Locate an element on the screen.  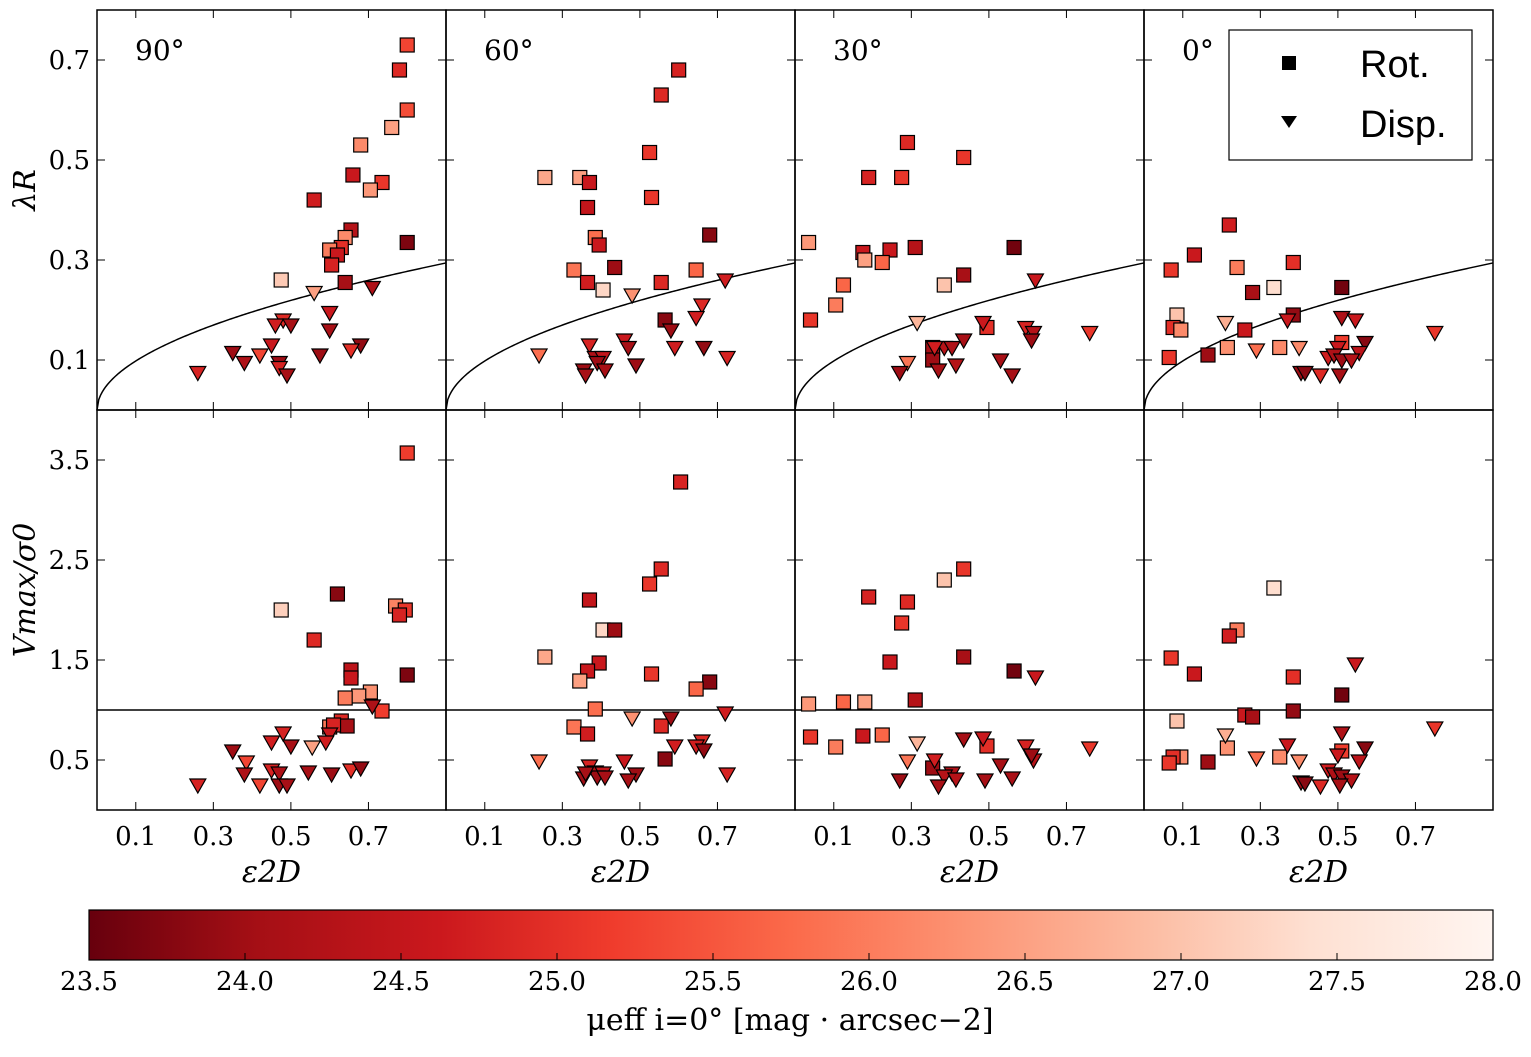
legend-square-marker is located at coordinates (1289, 63).